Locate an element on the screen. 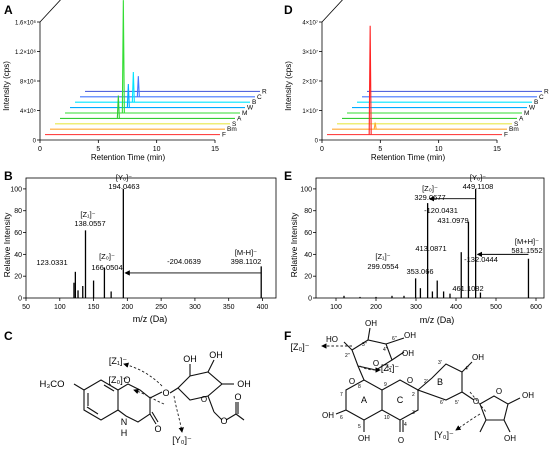 The height and width of the screenshot is (465, 550). apiose-ring is located at coordinates (494, 408).